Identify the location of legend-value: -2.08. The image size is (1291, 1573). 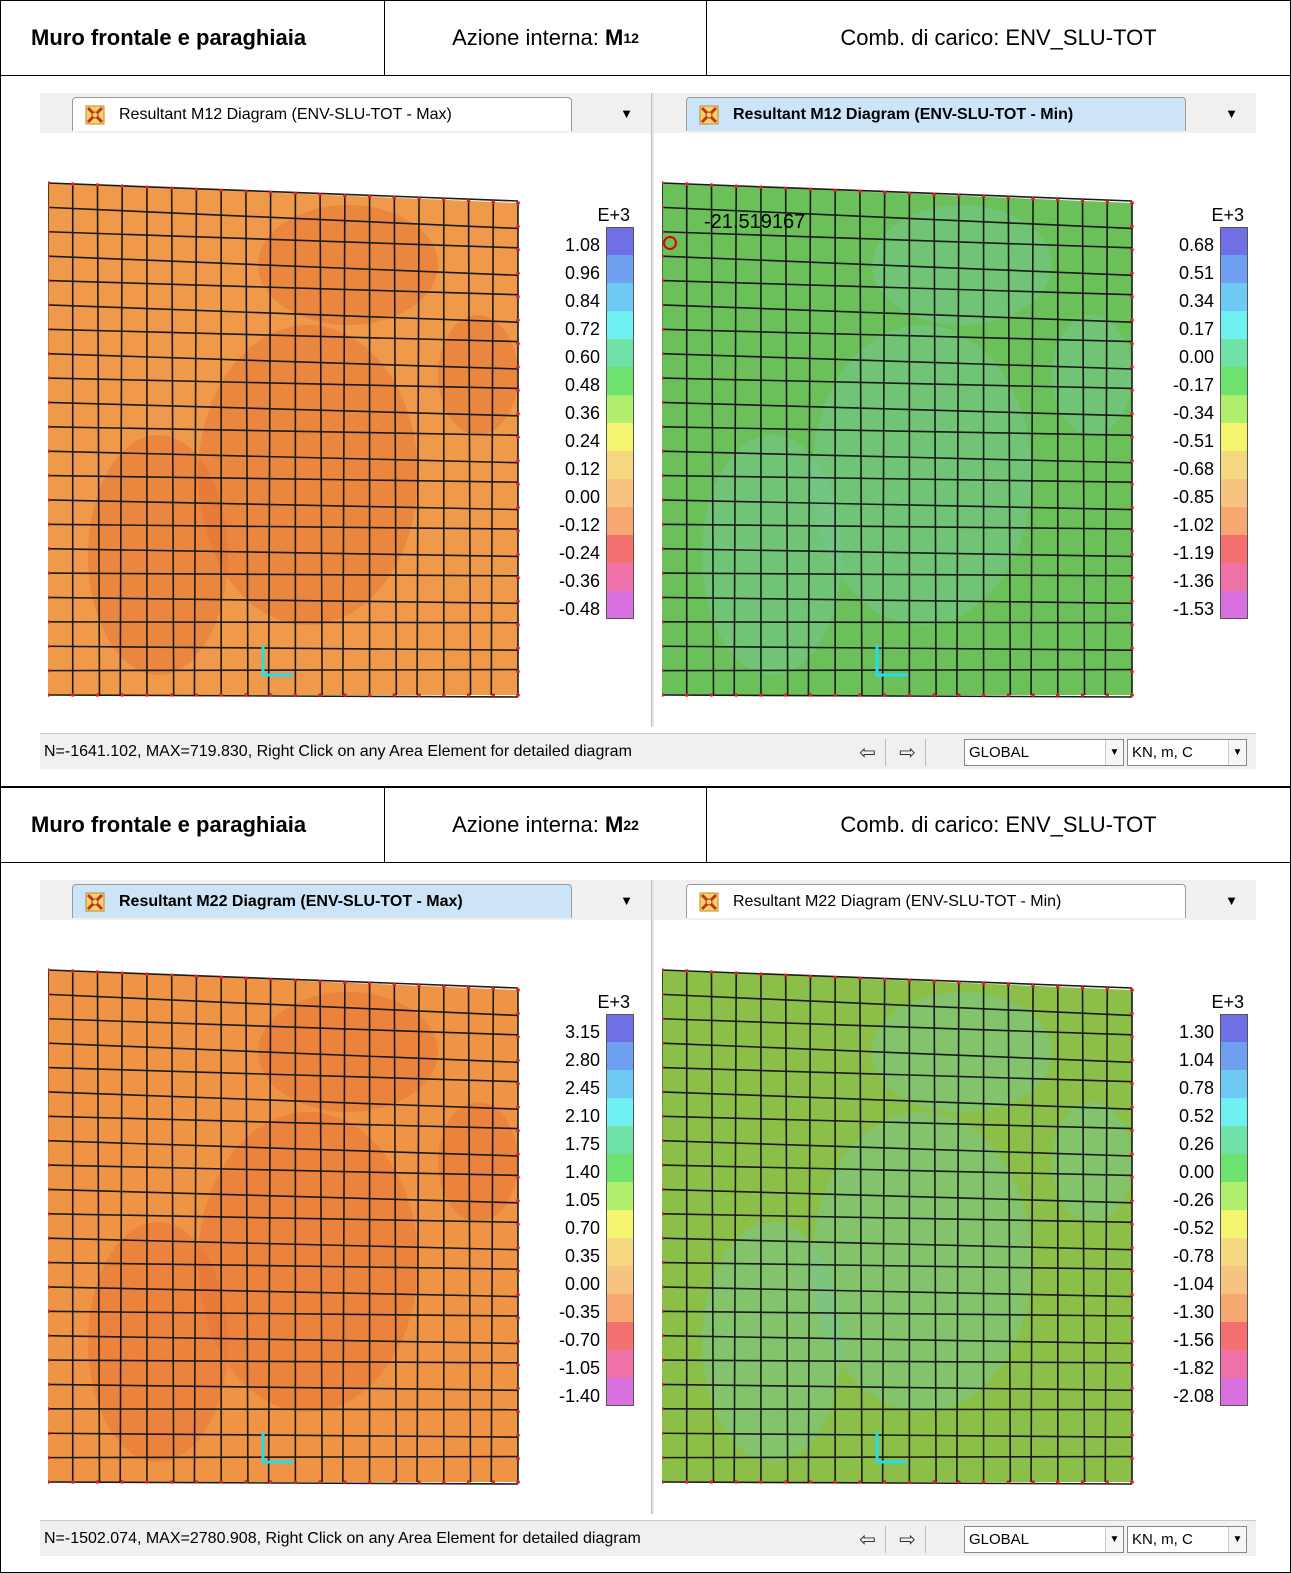
(1193, 1396).